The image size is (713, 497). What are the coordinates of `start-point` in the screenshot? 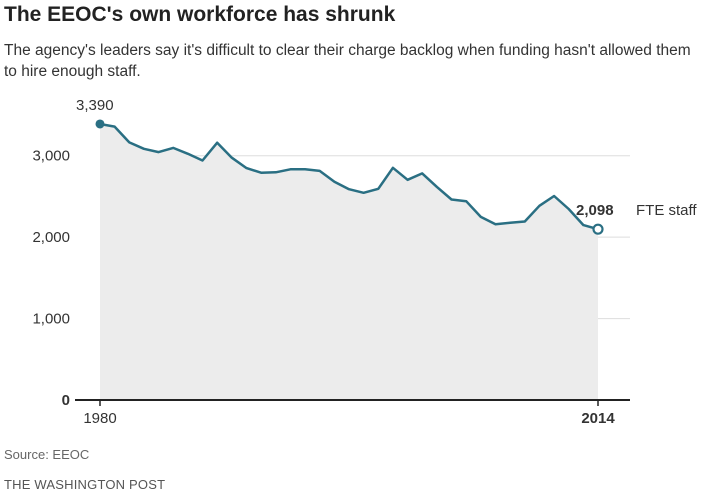 It's located at (100, 124).